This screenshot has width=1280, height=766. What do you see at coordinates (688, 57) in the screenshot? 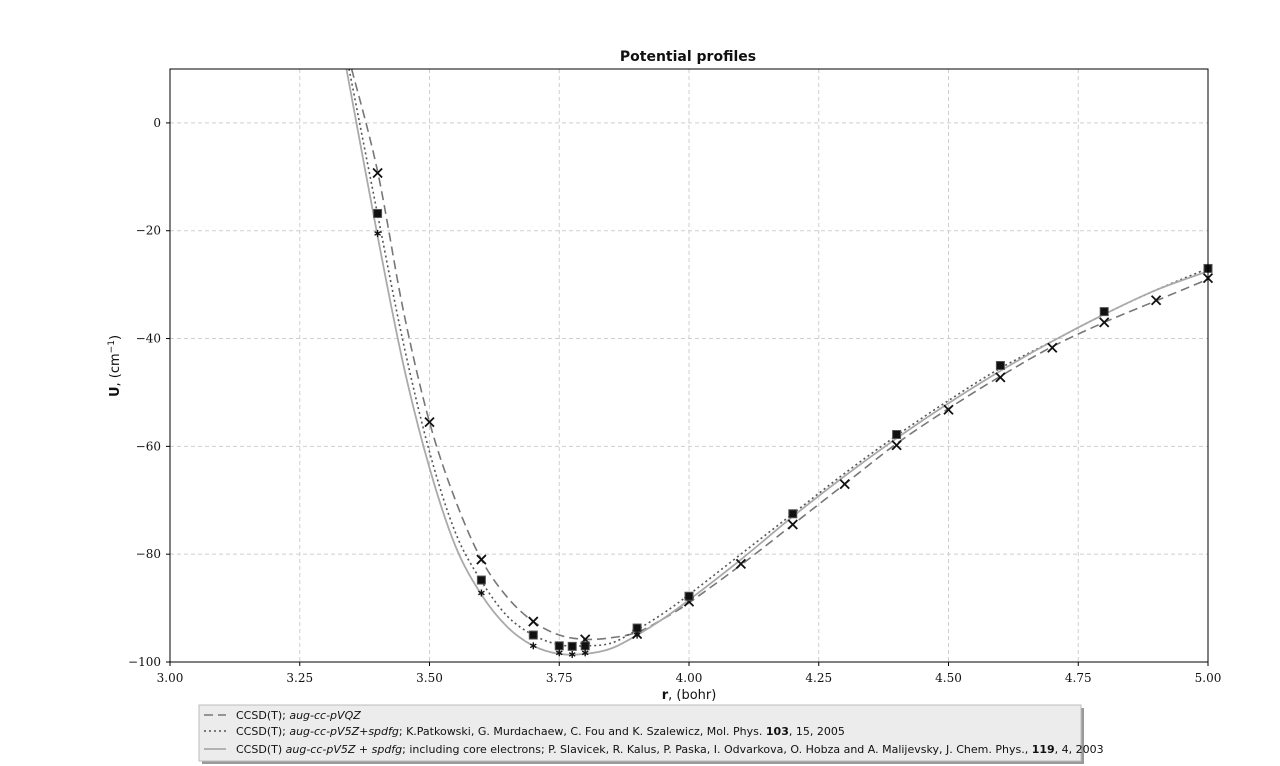
I see `chart-title: Potential profiles` at bounding box center [688, 57].